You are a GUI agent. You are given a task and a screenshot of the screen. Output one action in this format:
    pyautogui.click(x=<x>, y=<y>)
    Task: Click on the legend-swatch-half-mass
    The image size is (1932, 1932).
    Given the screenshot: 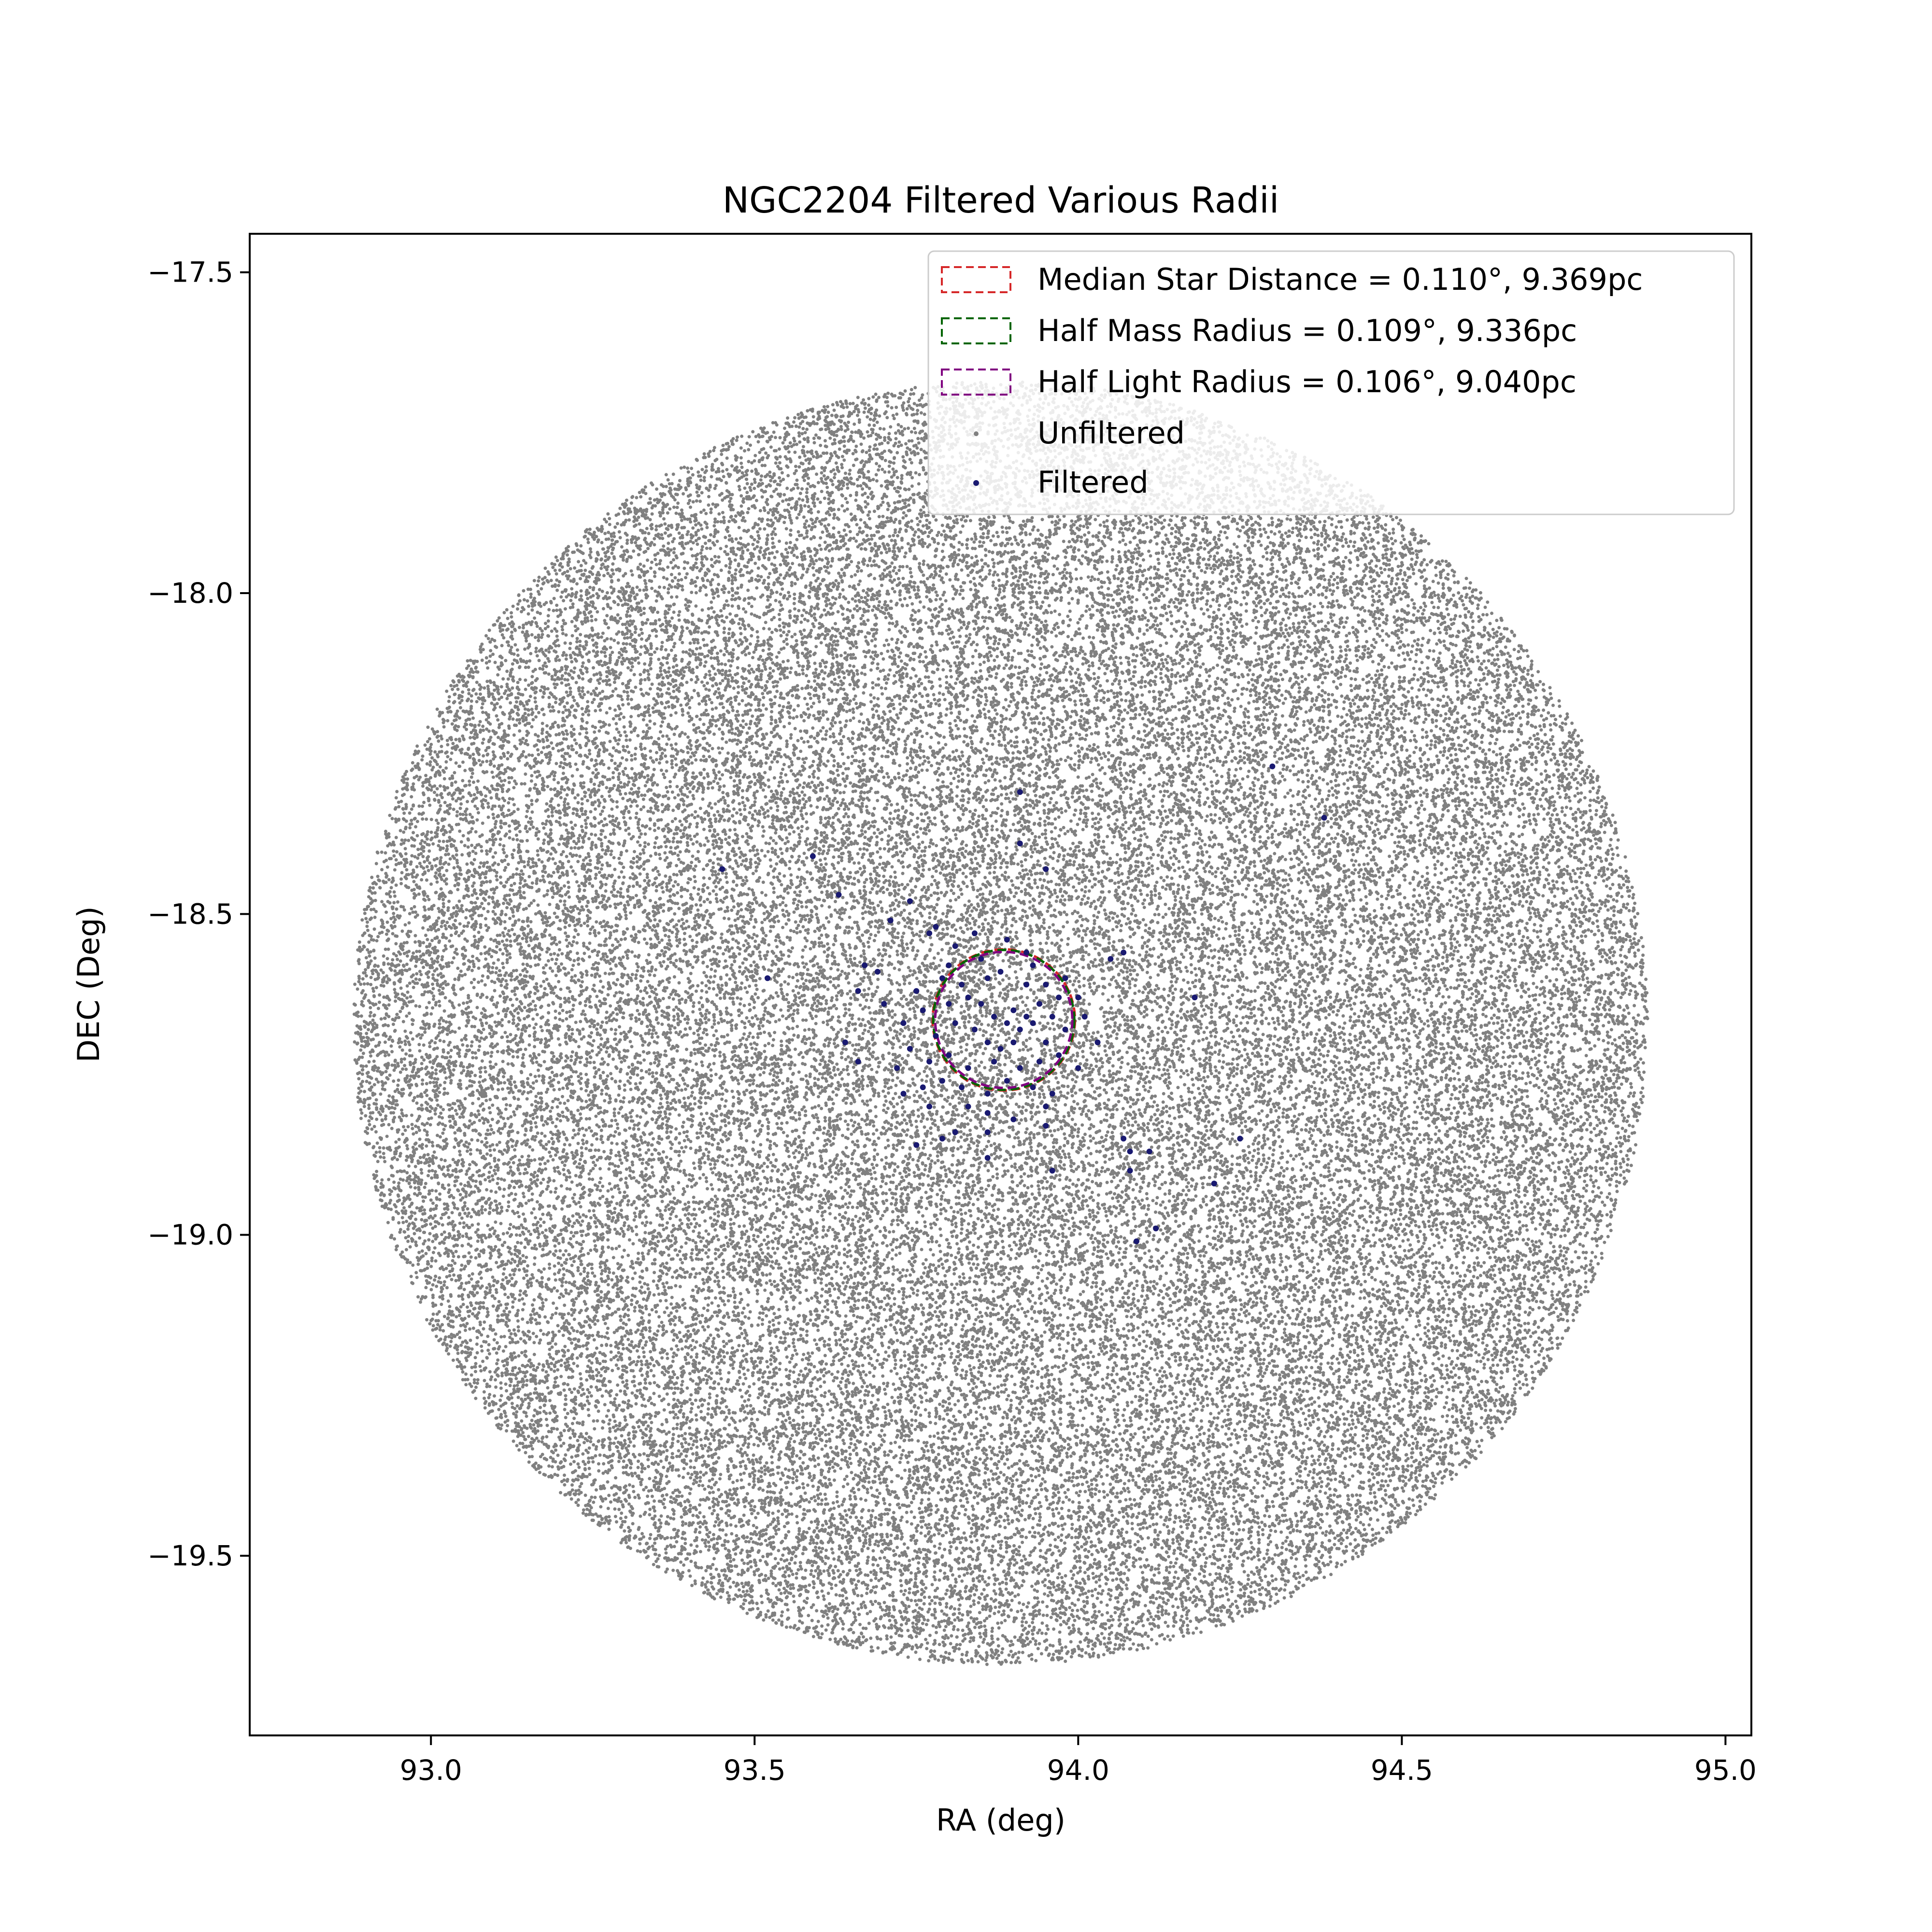 What is the action you would take?
    pyautogui.click(x=976, y=330)
    